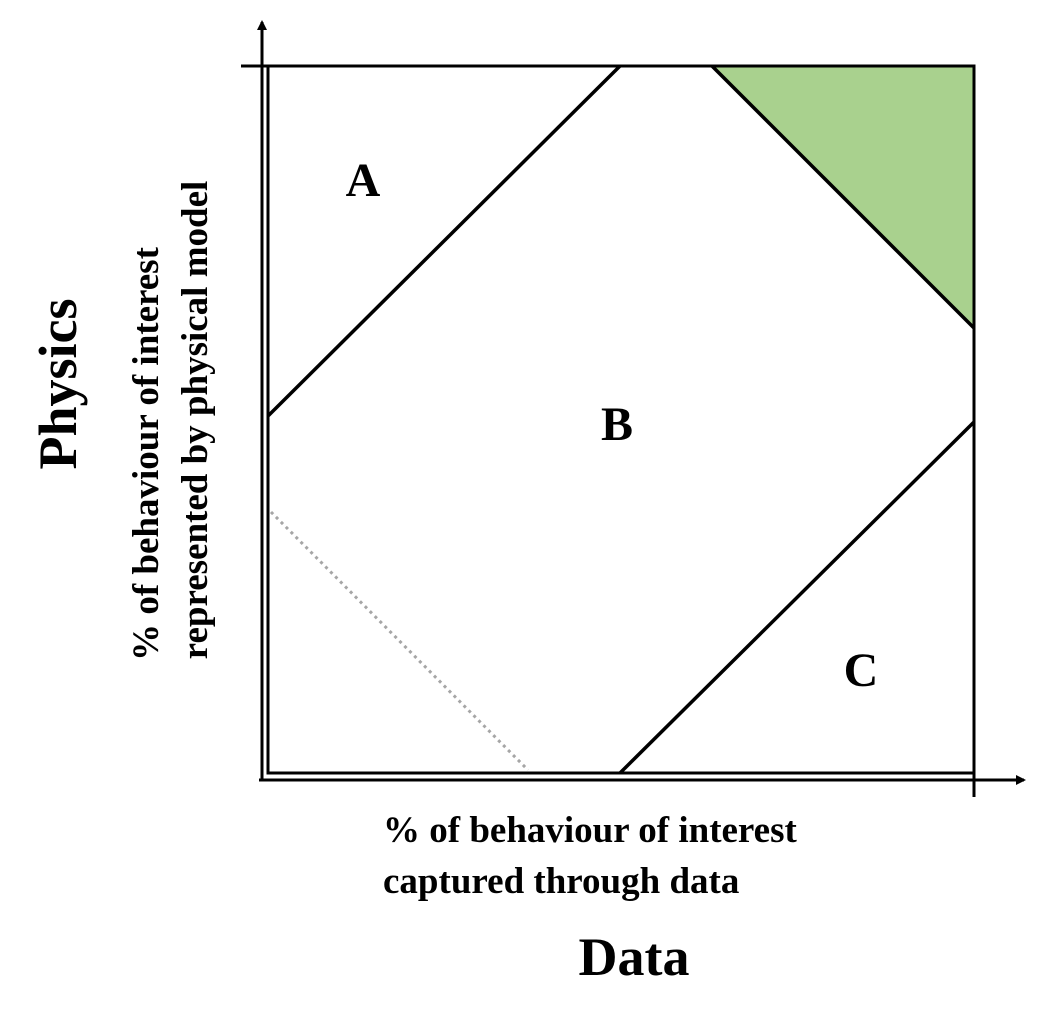  Describe the element at coordinates (843, 197) in the screenshot. I see `boundary-b-green` at that location.